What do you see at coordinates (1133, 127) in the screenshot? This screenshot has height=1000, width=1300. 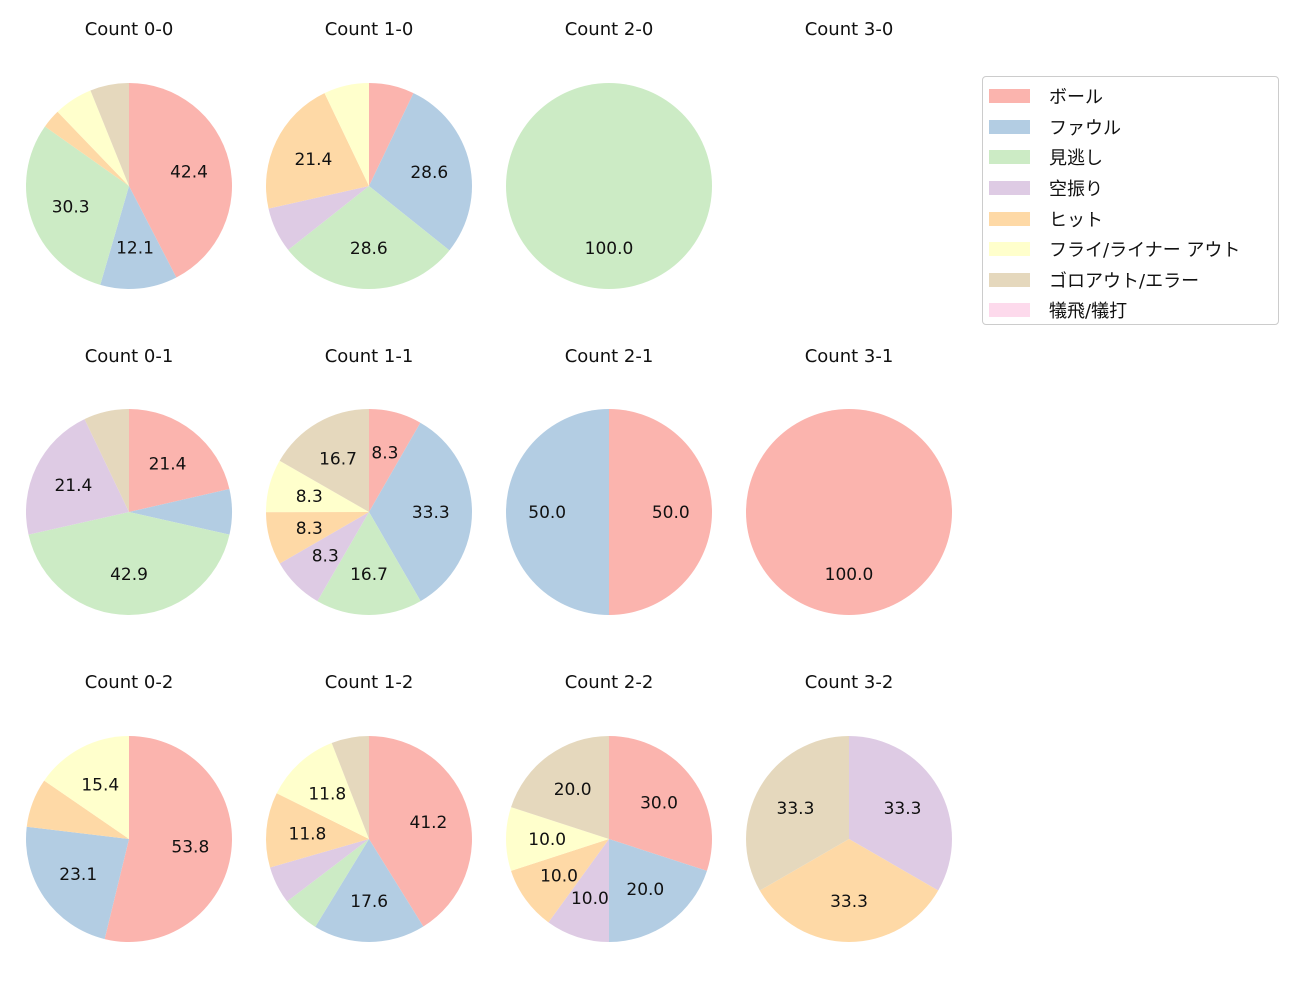 I see `legend-item: ファウル` at bounding box center [1133, 127].